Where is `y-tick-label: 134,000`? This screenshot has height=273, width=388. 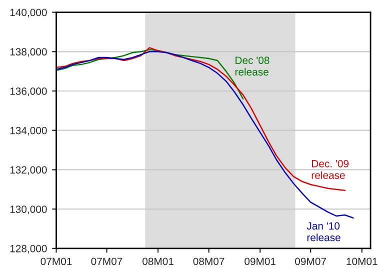 y-tick-label: 134,000 is located at coordinates (28, 131).